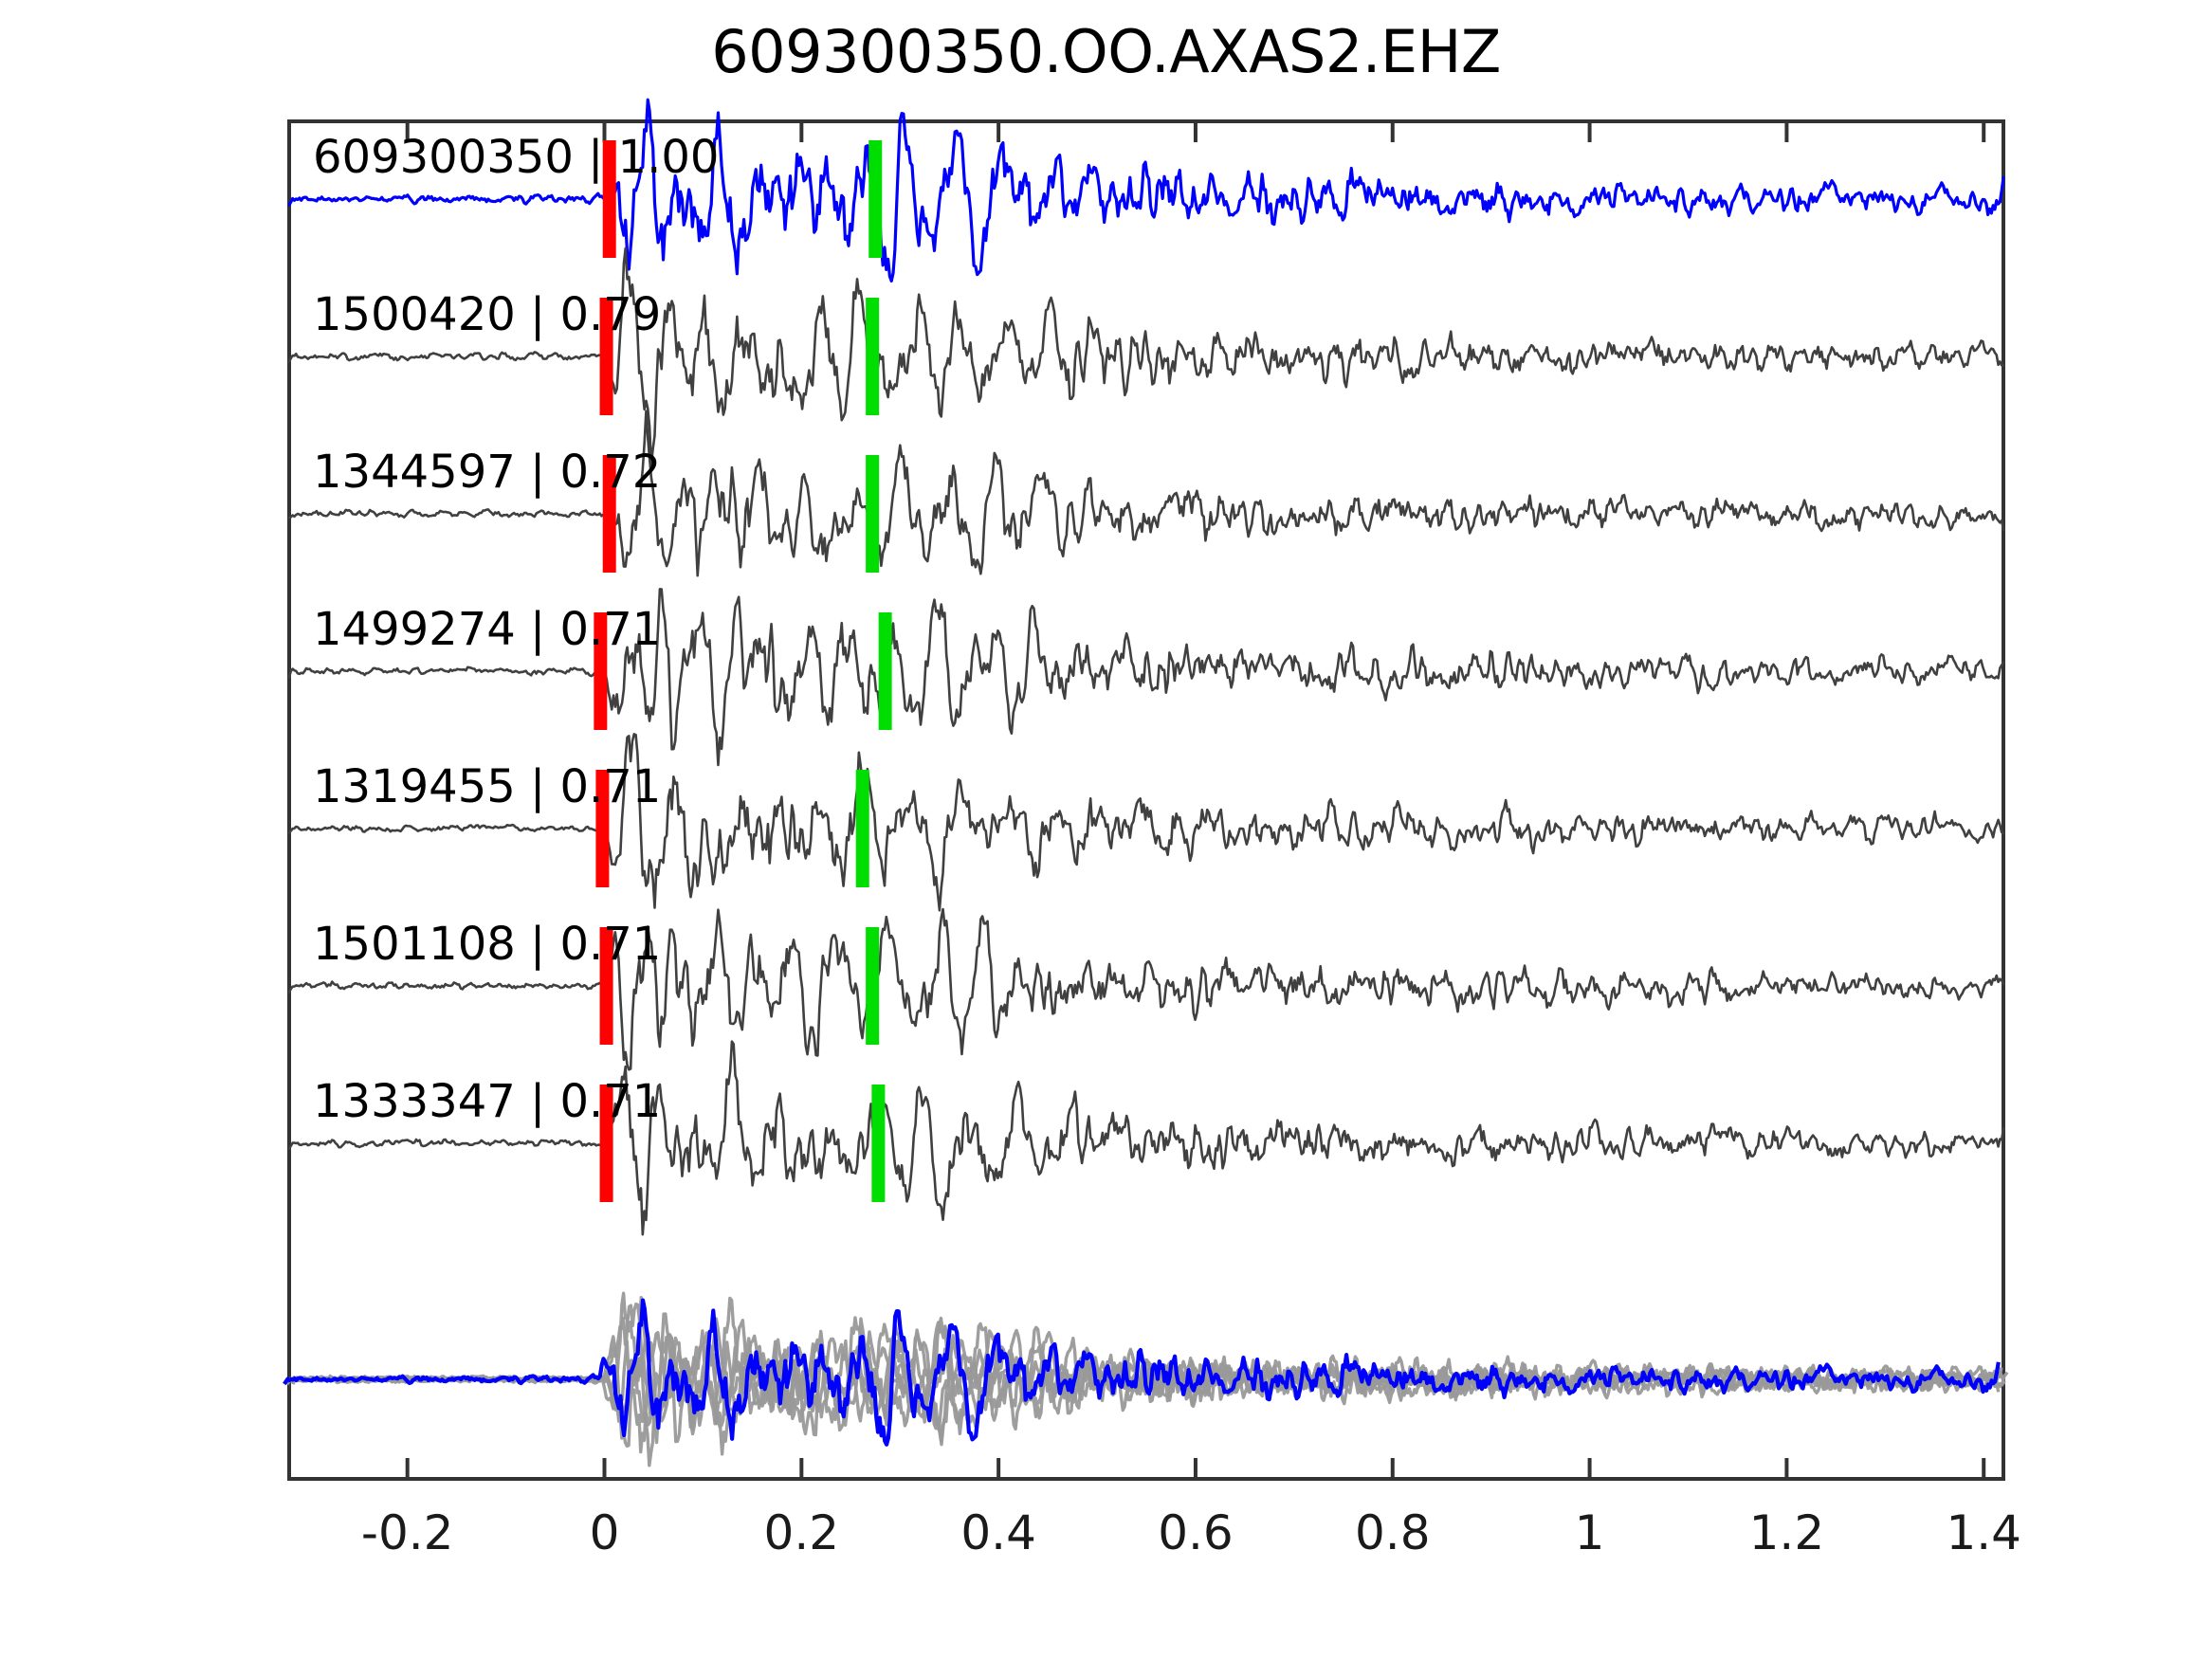 The width and height of the screenshot is (2212, 1659). I want to click on x-axis-tick-label: 1, so click(1589, 1532).